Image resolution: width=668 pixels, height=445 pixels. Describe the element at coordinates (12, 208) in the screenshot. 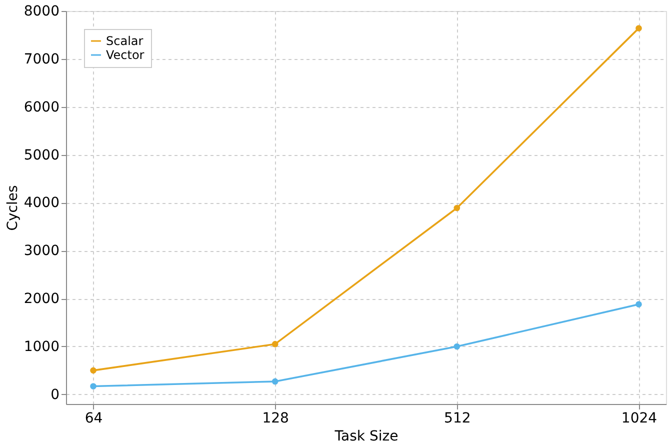

I see `y-axis-title: Cycles` at that location.